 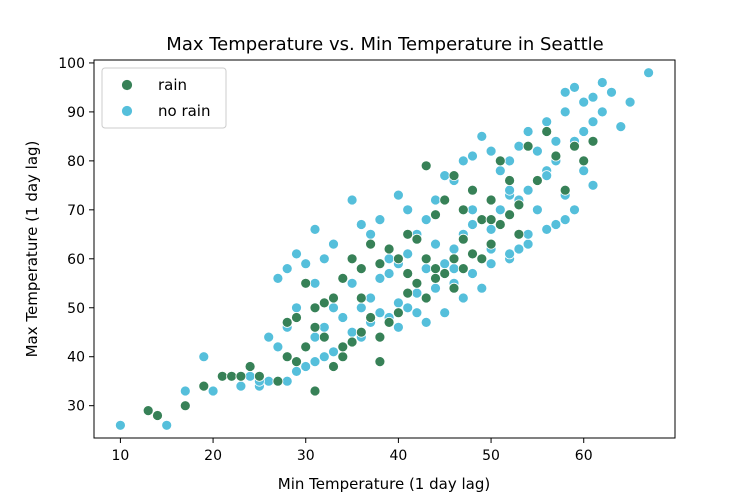 What do you see at coordinates (32, 249) in the screenshot?
I see `y-axis-label: Max Temperature (1 day lag)` at bounding box center [32, 249].